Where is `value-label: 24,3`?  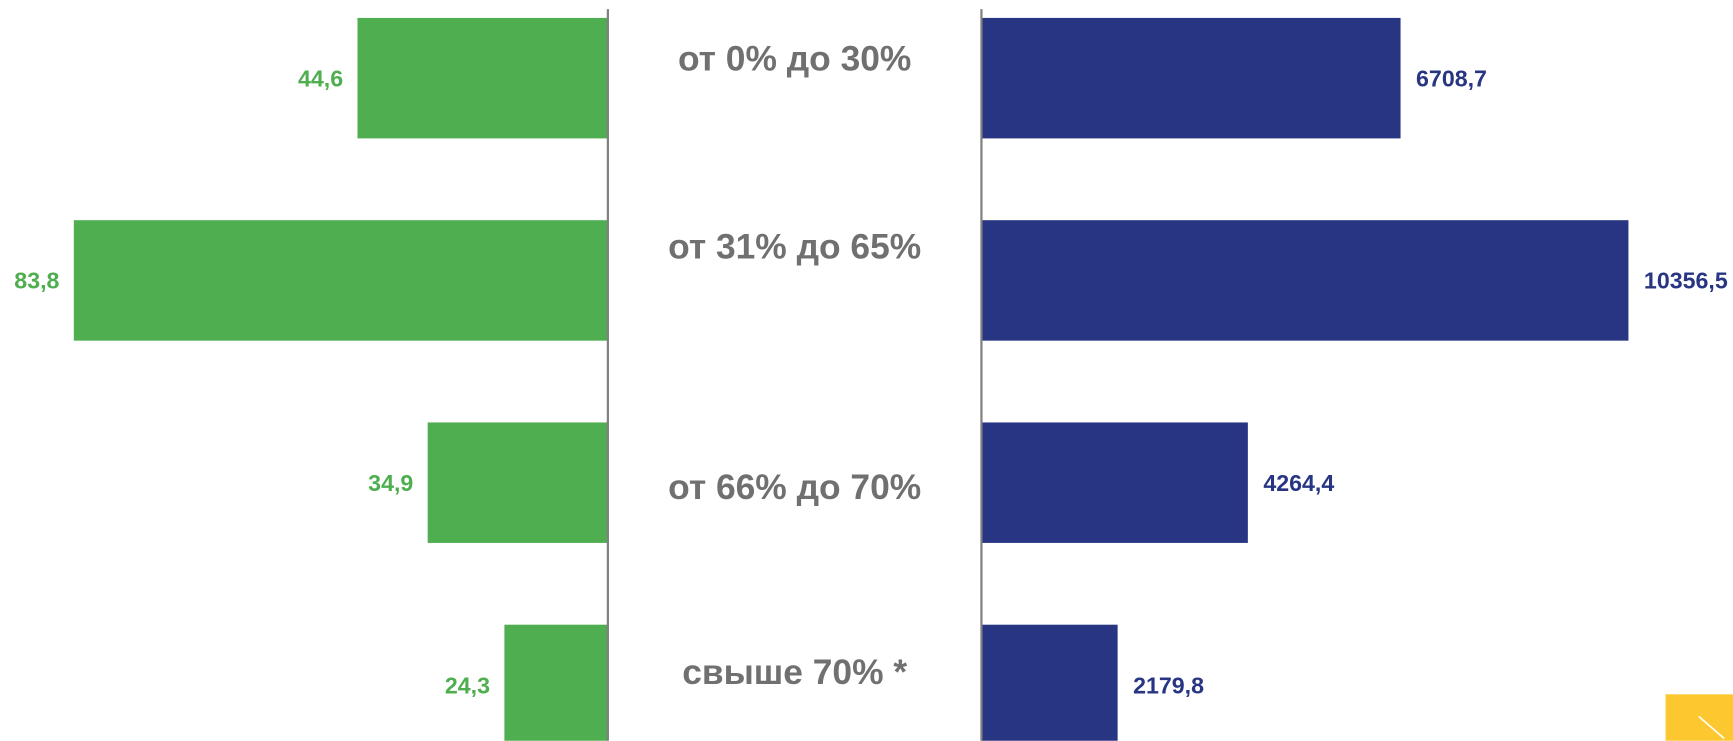 value-label: 24,3 is located at coordinates (467, 685).